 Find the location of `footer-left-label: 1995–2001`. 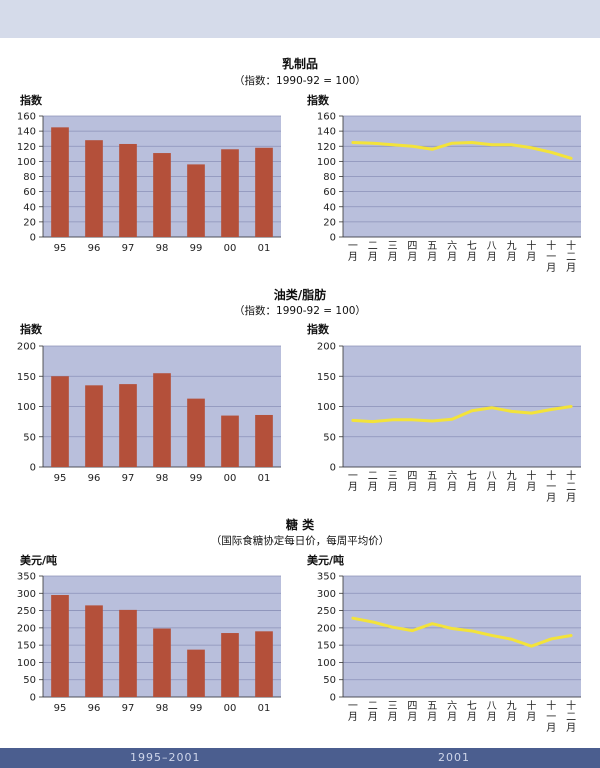

footer-left-label: 1995–2001 is located at coordinates (165, 757).